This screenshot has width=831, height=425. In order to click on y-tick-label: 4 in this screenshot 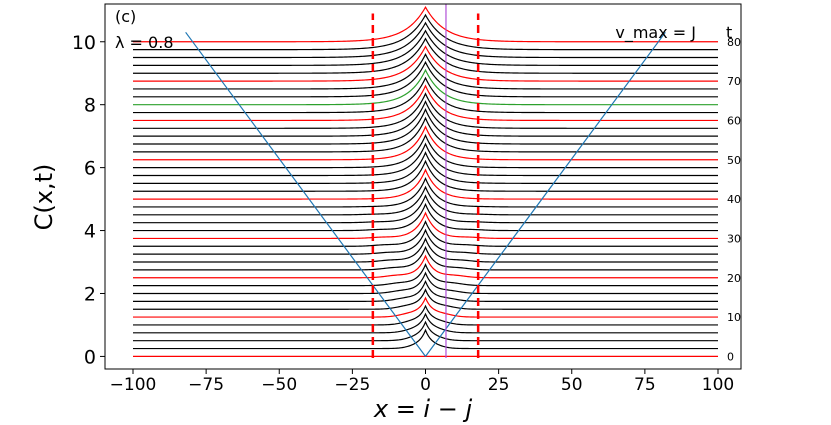, I will do `click(90, 232)`.